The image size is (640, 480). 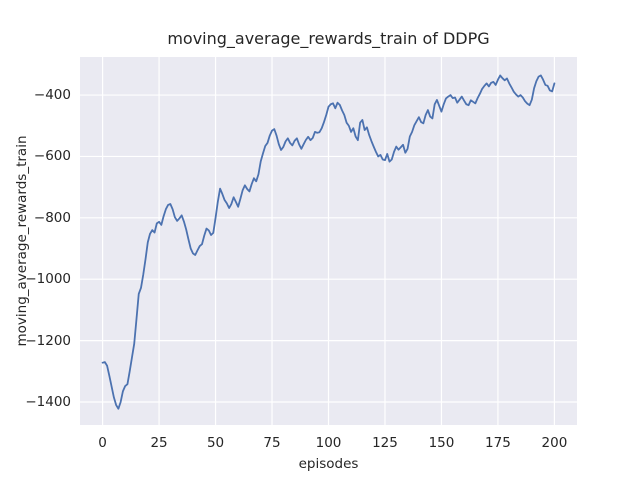 What do you see at coordinates (35, 241) in the screenshot?
I see `y-axis-ticks: −400 −600 −800 −1000 −1200 −1400` at bounding box center [35, 241].